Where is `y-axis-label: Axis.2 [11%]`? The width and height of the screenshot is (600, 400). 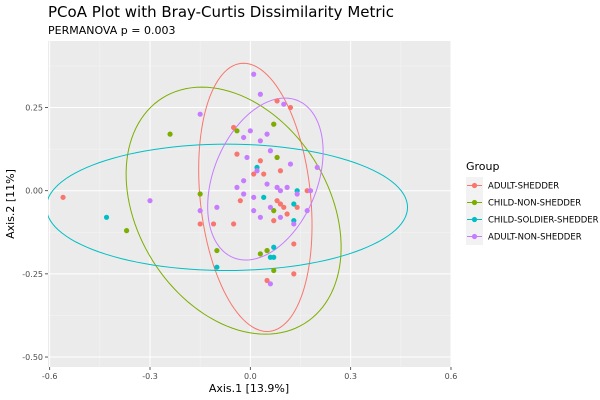
y-axis-label: Axis.2 [11%] is located at coordinates (10, 204).